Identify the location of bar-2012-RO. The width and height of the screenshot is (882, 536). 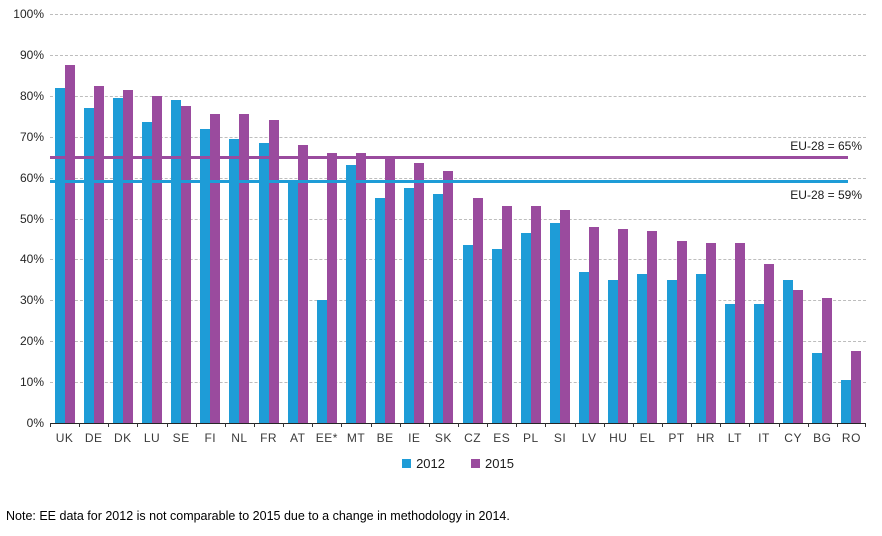
(846, 401).